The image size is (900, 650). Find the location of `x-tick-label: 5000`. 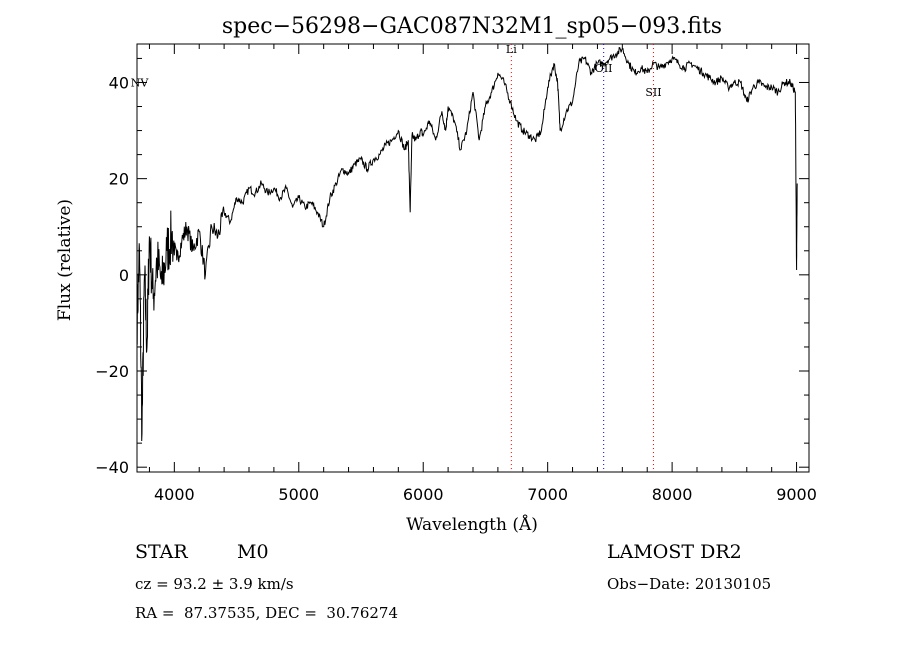

x-tick-label: 5000 is located at coordinates (298, 494).